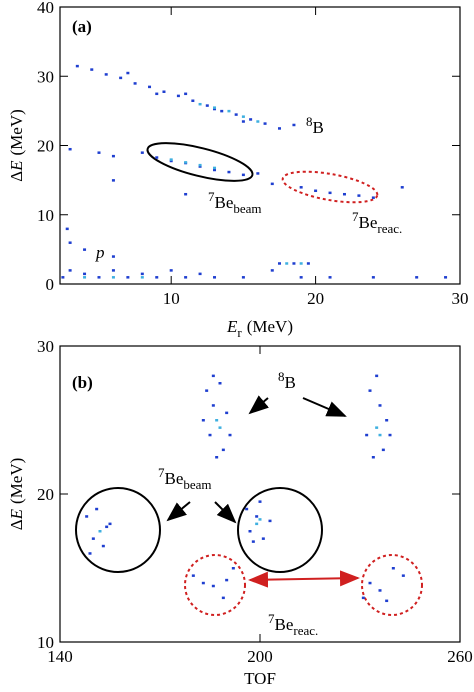 Image resolution: width=474 pixels, height=692 pixels. I want to click on label-part: (b), so click(82, 382).